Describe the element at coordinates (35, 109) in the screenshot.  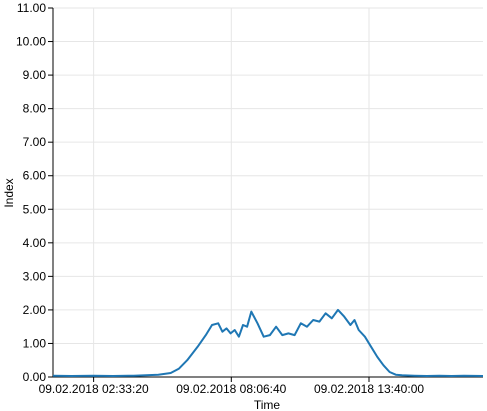
I see `y-tick-label: 8.00` at that location.